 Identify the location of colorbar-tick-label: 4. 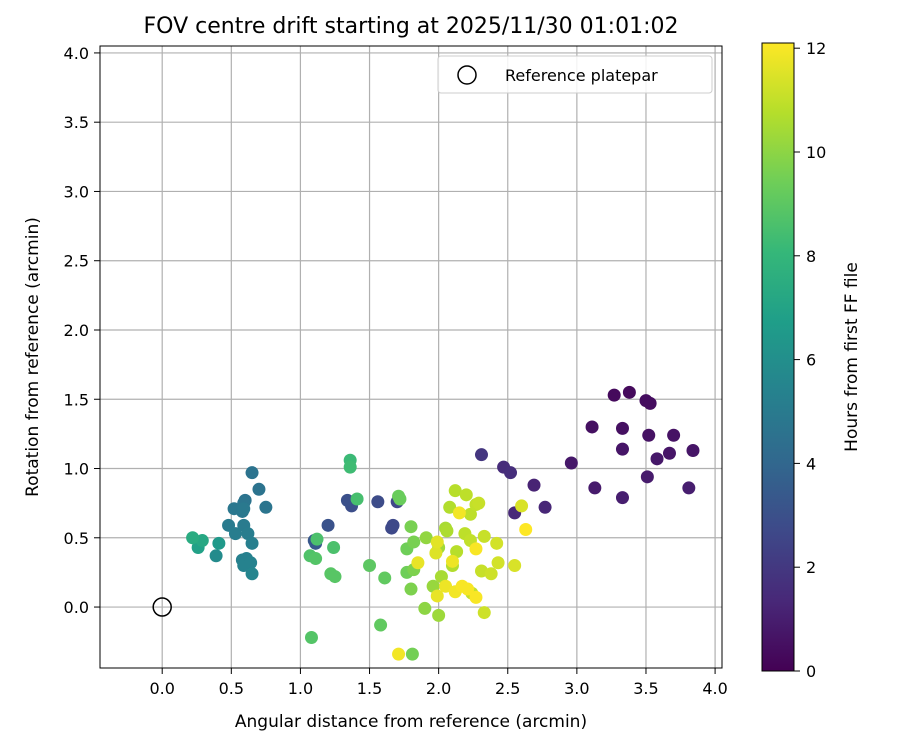
(811, 463).